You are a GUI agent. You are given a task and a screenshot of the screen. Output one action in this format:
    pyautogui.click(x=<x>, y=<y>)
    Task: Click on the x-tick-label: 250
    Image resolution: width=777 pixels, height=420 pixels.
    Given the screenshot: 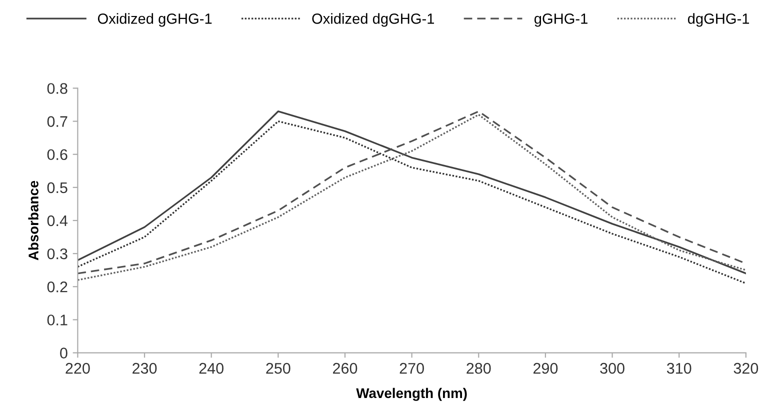 What is the action you would take?
    pyautogui.click(x=278, y=368)
    